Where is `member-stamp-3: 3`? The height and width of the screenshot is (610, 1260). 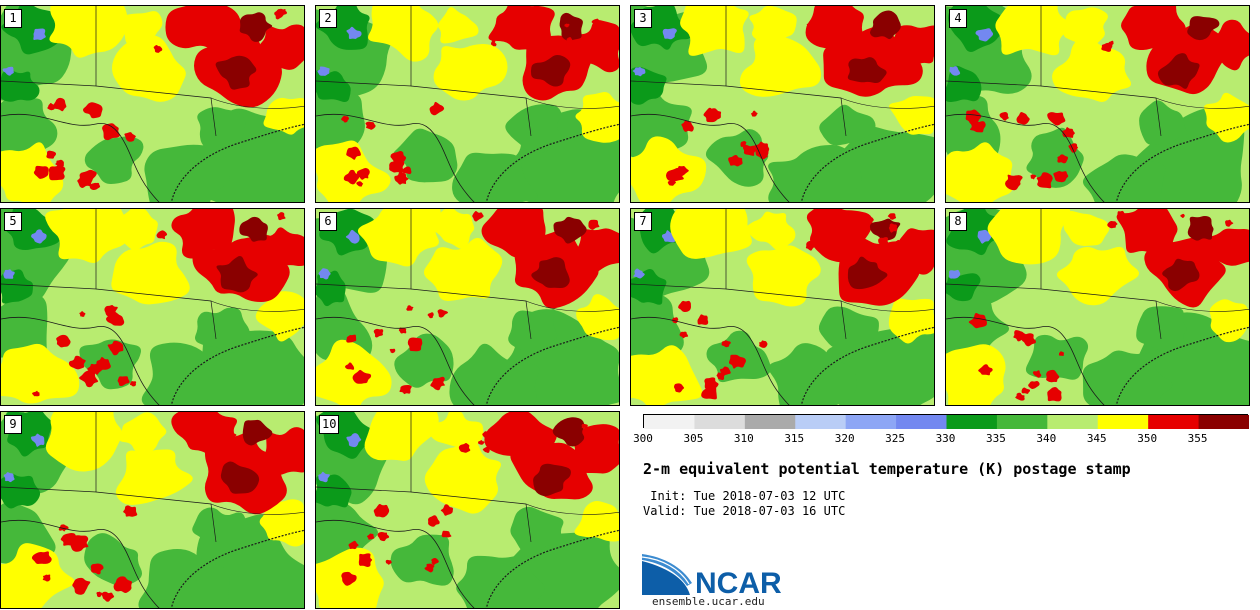 member-stamp-3: 3 is located at coordinates (782, 104).